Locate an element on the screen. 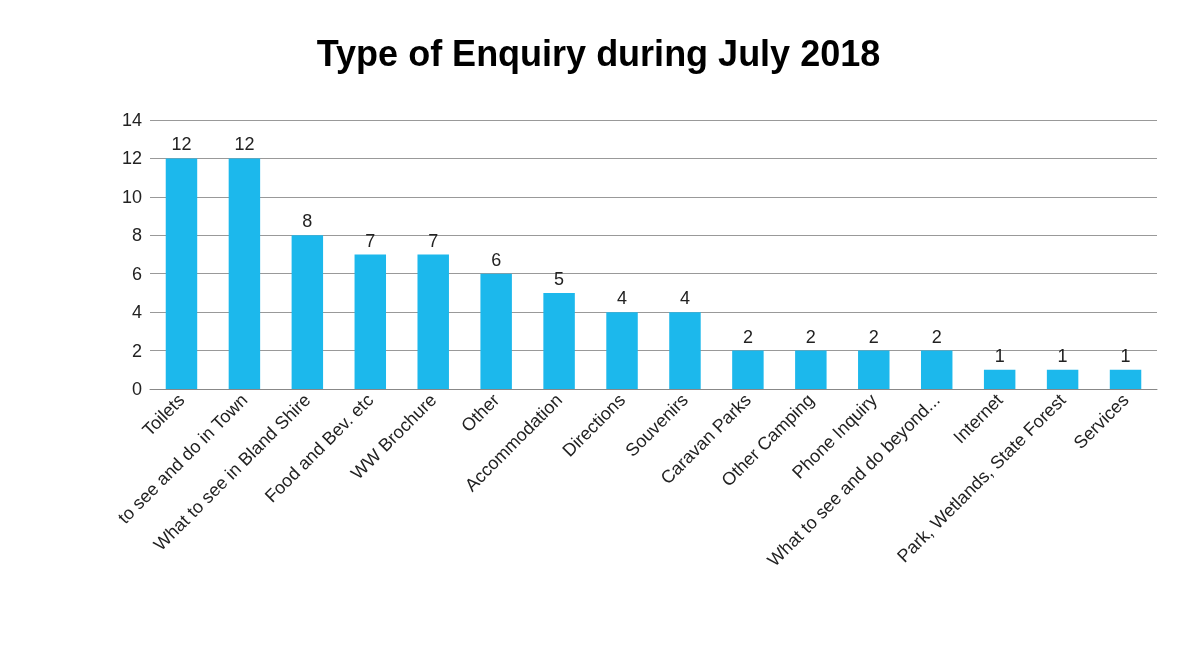  y-tick-label: 0 is located at coordinates (136, 389).